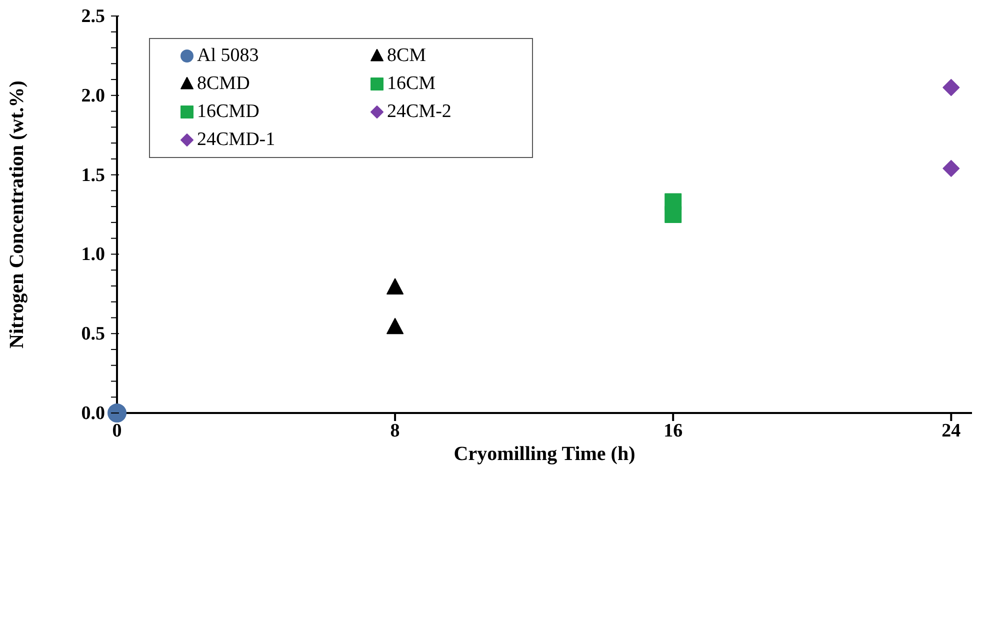 The width and height of the screenshot is (982, 617). What do you see at coordinates (223, 84) in the screenshot?
I see `legend-label: 8CMD` at bounding box center [223, 84].